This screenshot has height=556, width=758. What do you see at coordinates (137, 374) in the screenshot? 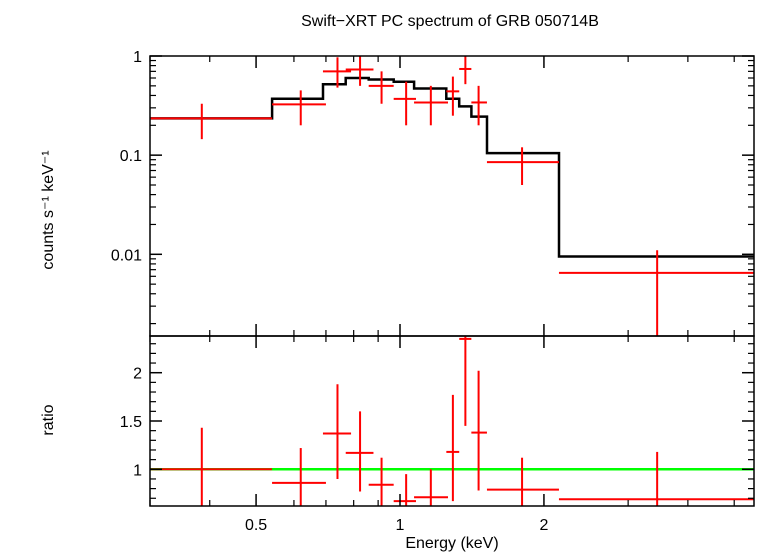
I see `bottom-y-tick-label: 2` at bounding box center [137, 374].